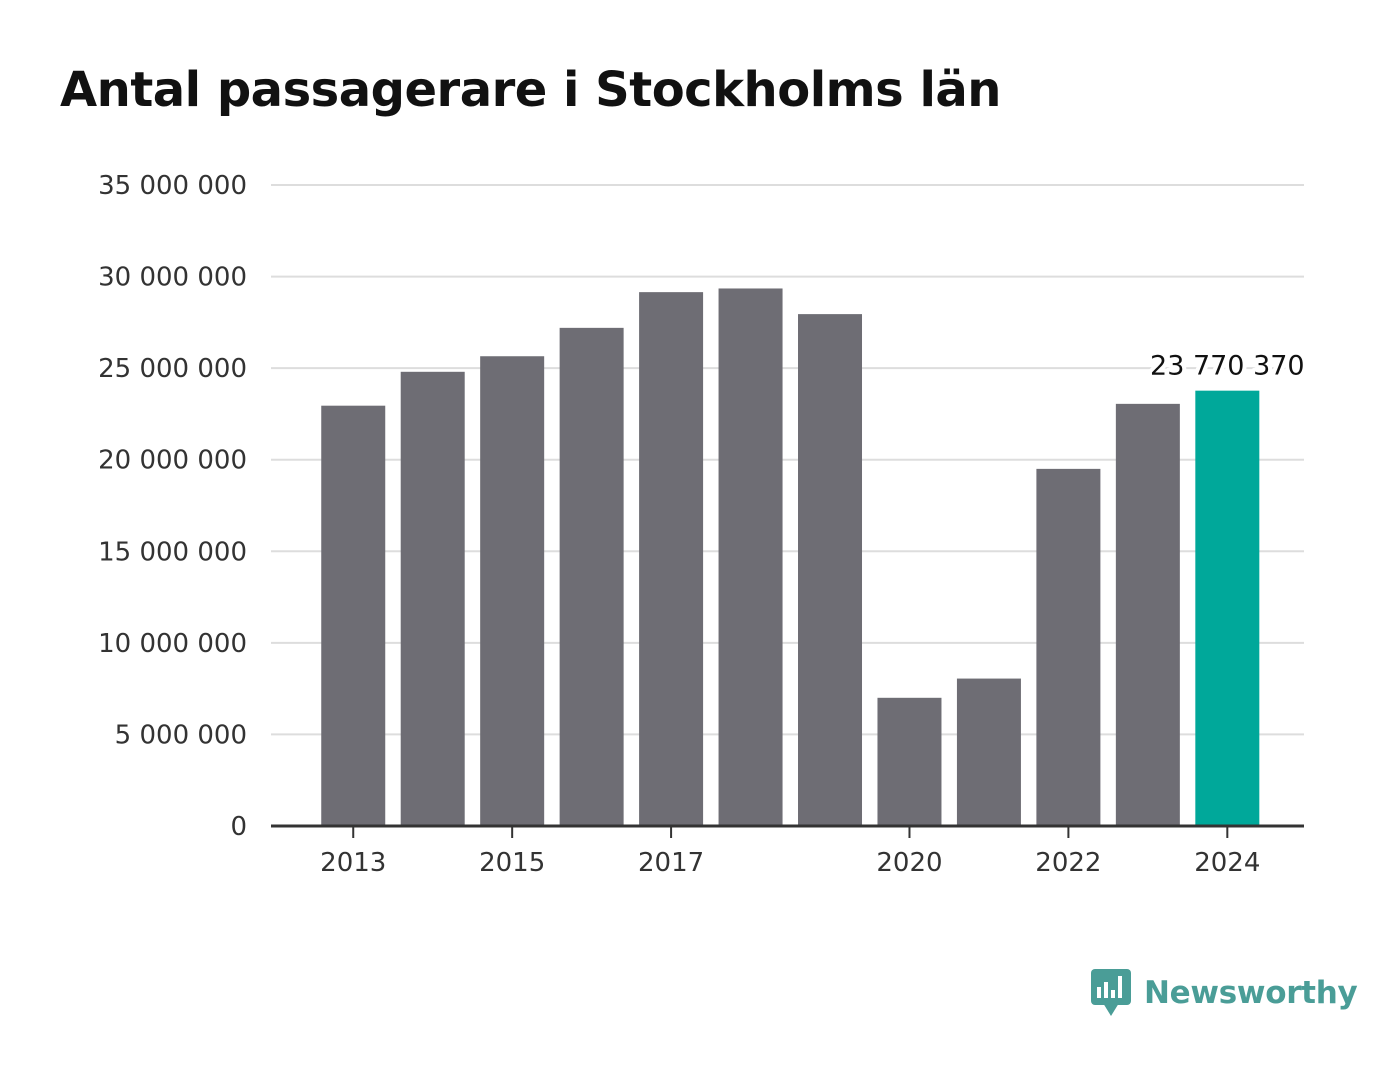 This screenshot has width=1400, height=1080. Describe the element at coordinates (530, 90) in the screenshot. I see `chart-title: Antal passagerare i Stockholms län` at that location.